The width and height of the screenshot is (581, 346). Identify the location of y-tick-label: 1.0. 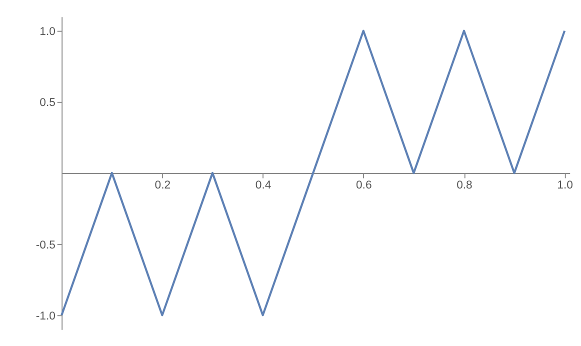
(48, 32).